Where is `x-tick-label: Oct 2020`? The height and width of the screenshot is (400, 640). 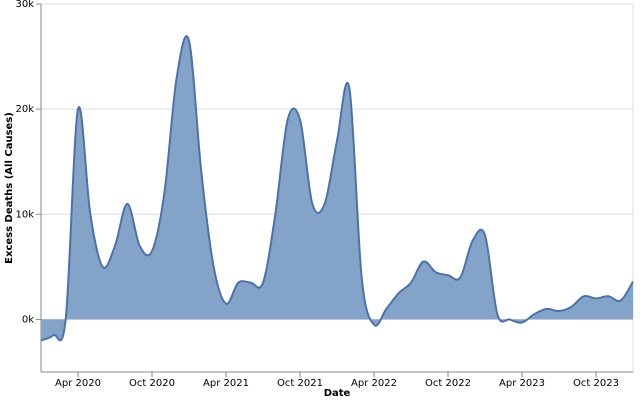 x-tick-label: Oct 2020 is located at coordinates (152, 383).